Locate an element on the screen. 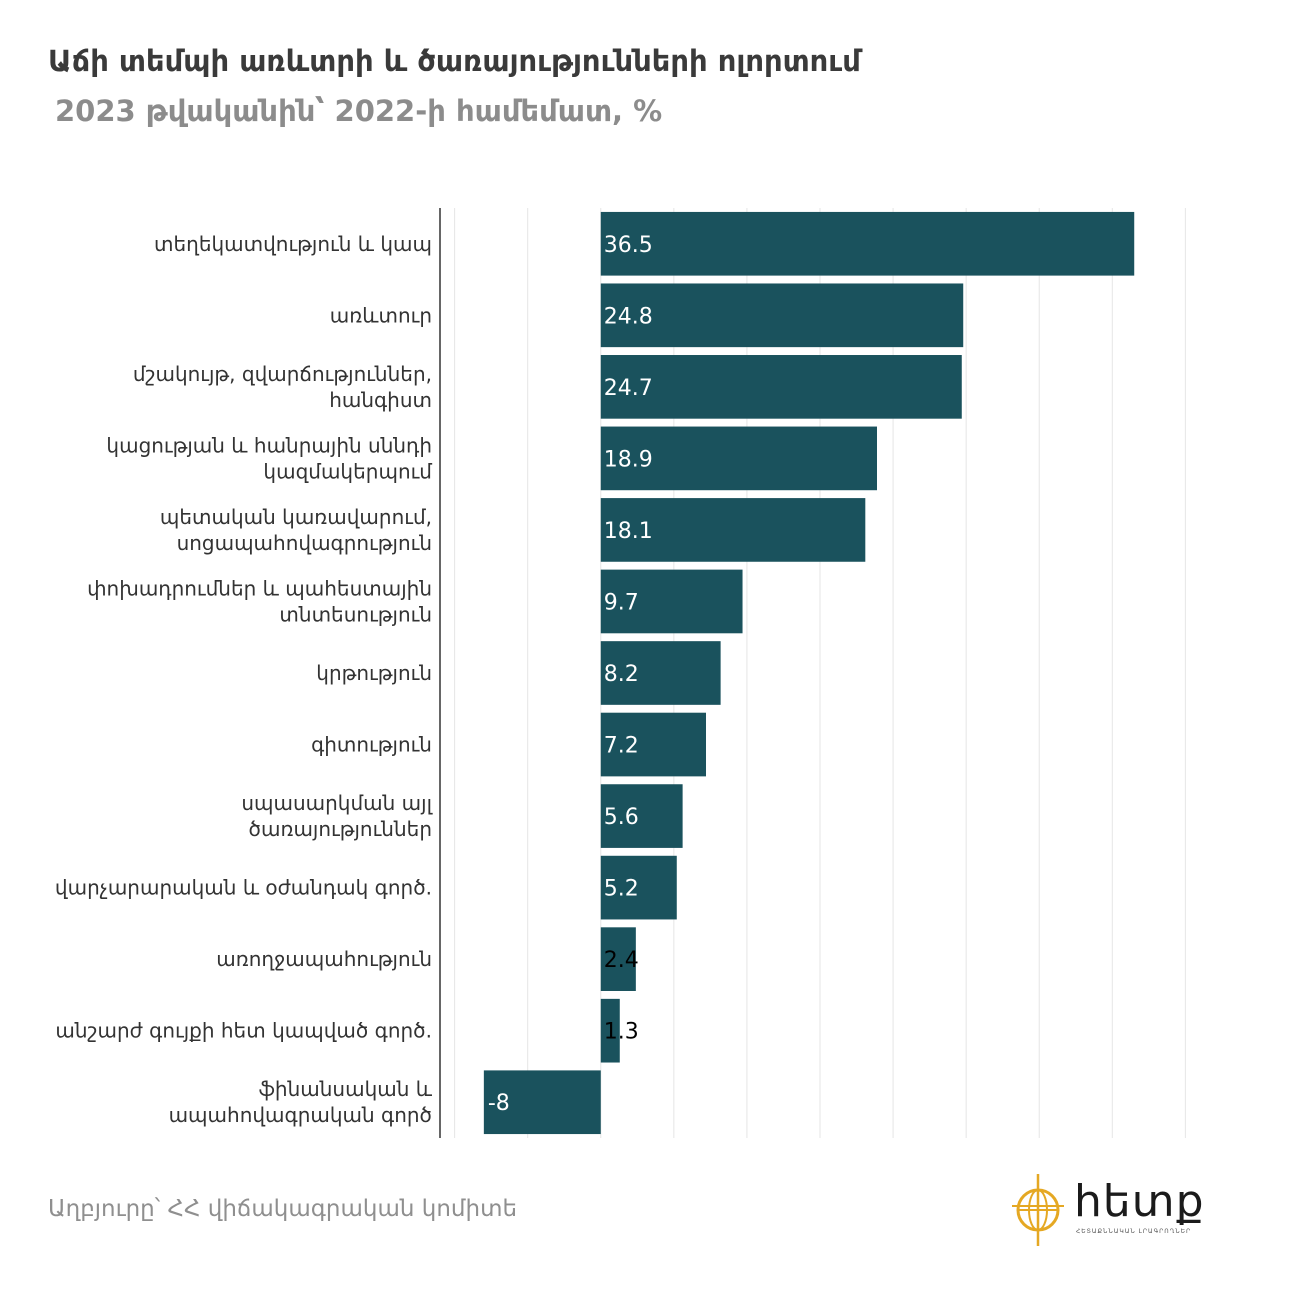 Image resolution: width=1304 pixels, height=1300 pixels. hetq-logo: հետք ՀԵՏԱՔՆՆԱԿԱՆ ԼՐԱԳՐՈՂՆԵՐ is located at coordinates (1110, 1210).